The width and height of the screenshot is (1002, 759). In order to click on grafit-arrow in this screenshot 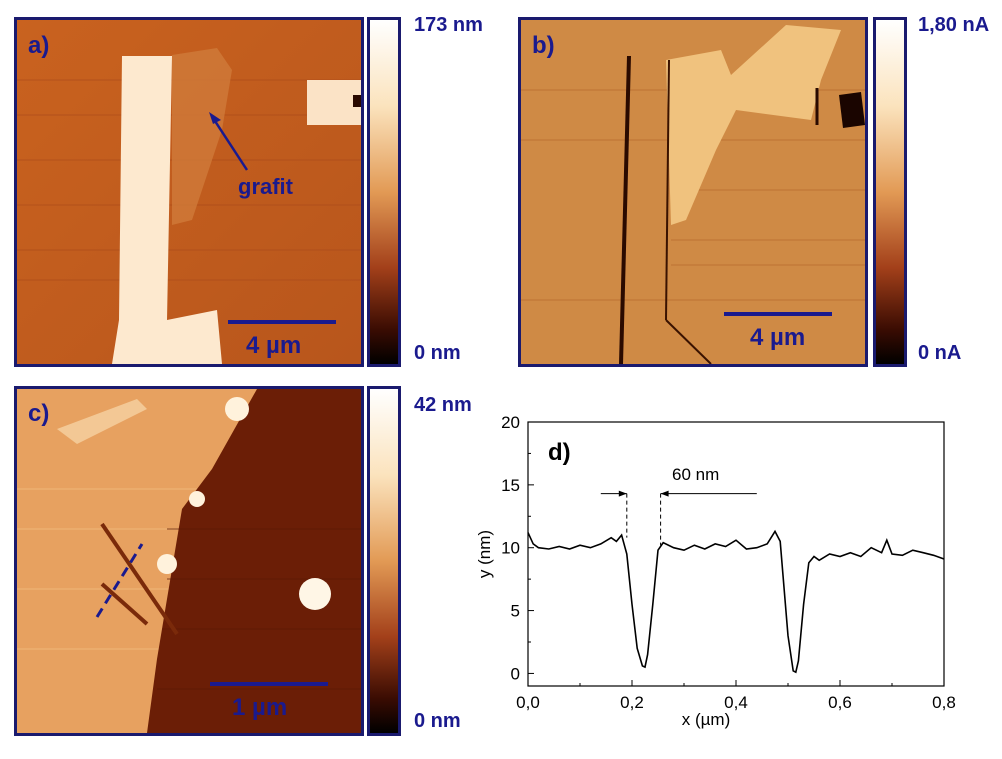, I will do `click(229, 141)`.